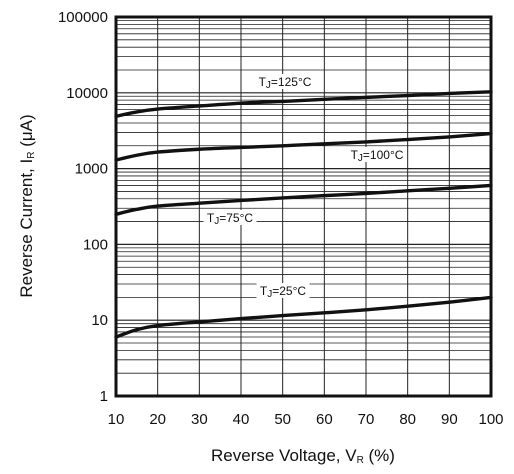 The height and width of the screenshot is (474, 514). I want to click on x-tick-label-40: 40, so click(241, 419).